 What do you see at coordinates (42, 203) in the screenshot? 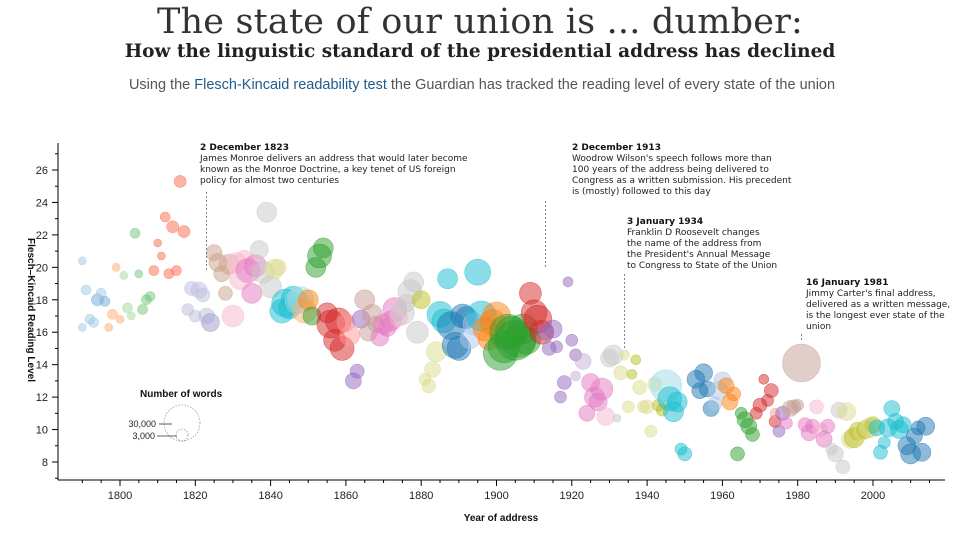
I see `y-tick-label: 24` at bounding box center [42, 203].